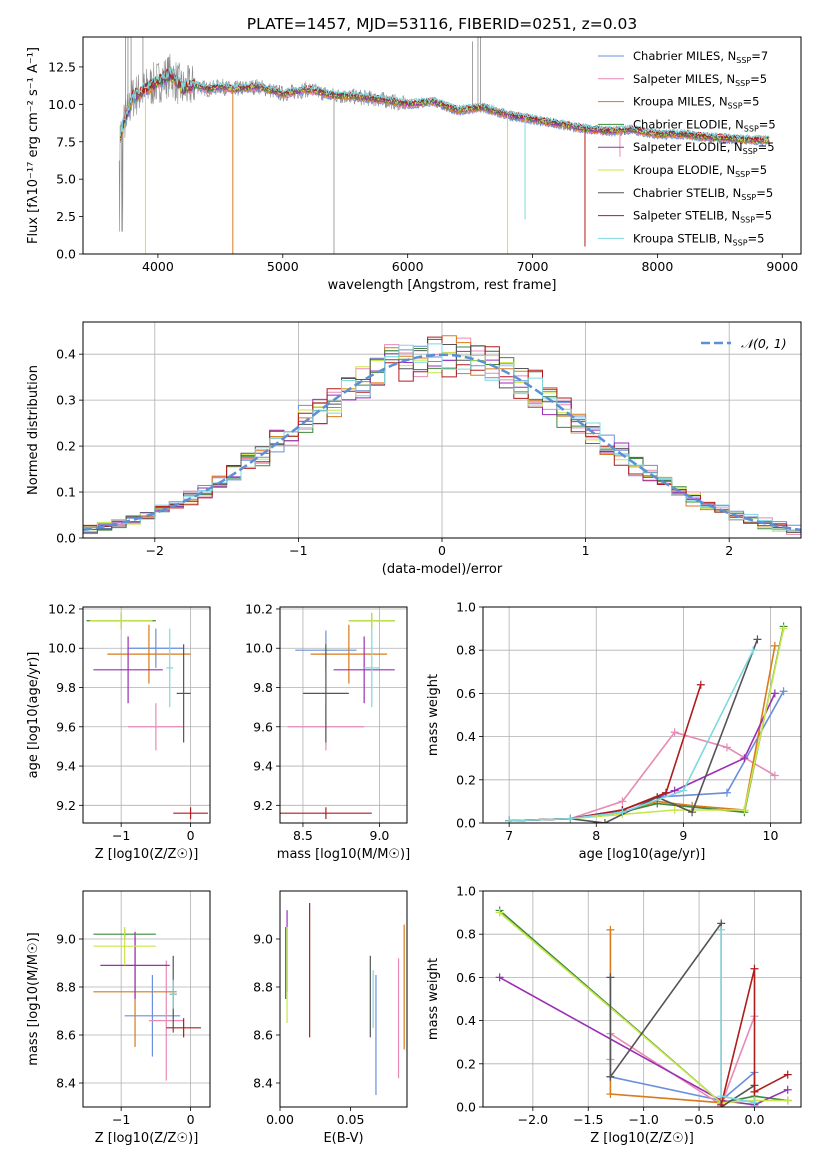 The image size is (819, 1170). Describe the element at coordinates (700, 171) in the screenshot. I see `legend-label-5: Kroupa ELODIE, NSSP=5` at that location.